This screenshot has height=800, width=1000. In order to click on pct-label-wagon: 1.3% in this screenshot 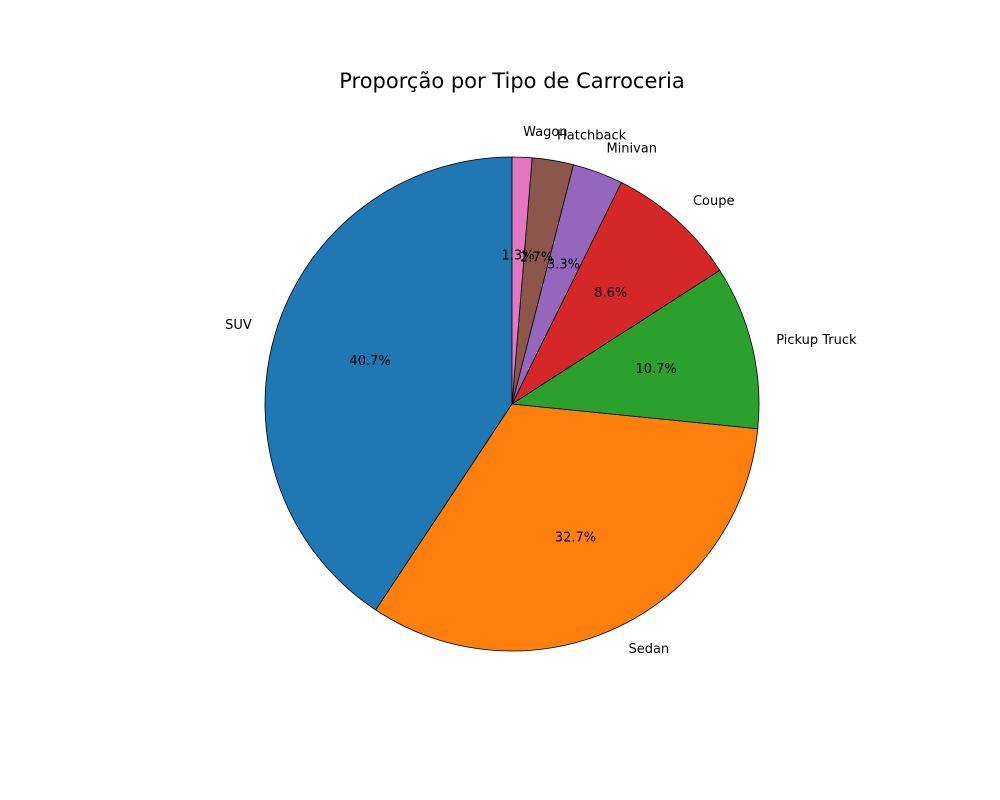, I will do `click(518, 255)`.